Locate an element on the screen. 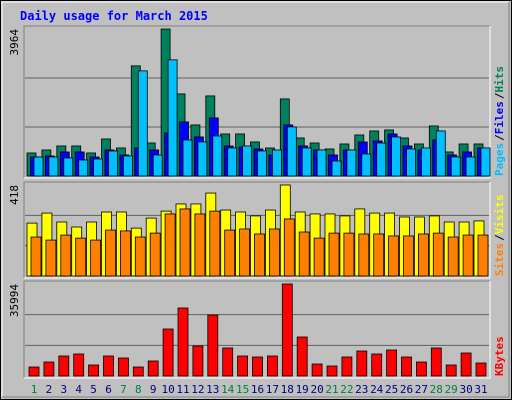 The height and width of the screenshot is (400, 512). x-tick-label: 2 is located at coordinates (49, 389).